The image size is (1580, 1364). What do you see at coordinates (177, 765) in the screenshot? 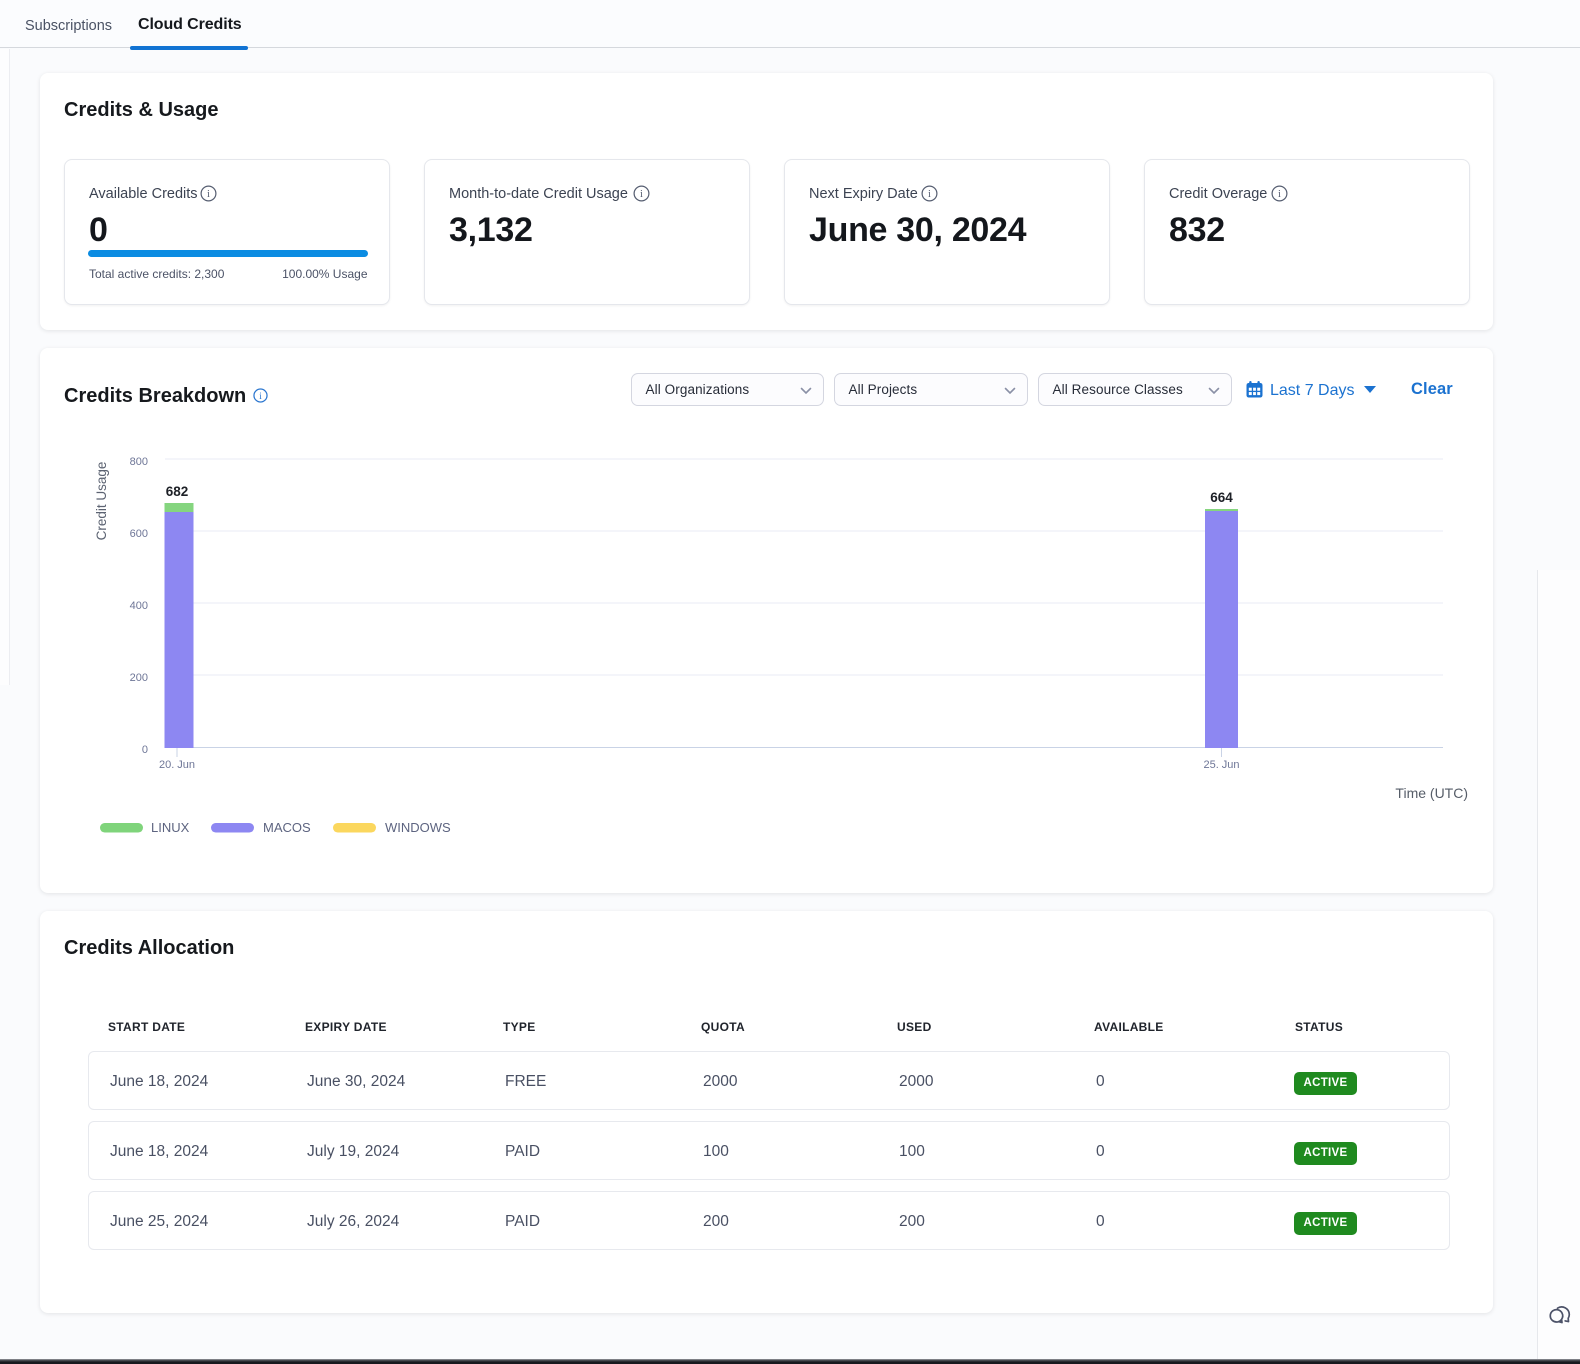
I see `svg-text: 20. Jun` at bounding box center [177, 765].